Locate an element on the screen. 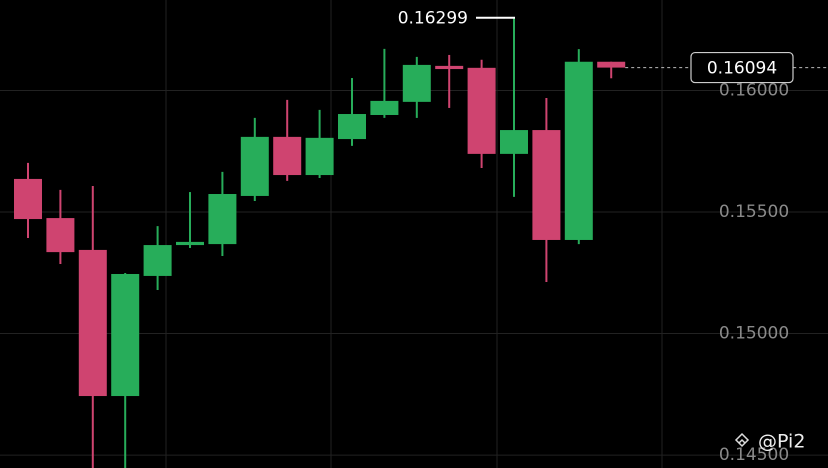 Image resolution: width=828 pixels, height=468 pixels. watermark: @Pi2 is located at coordinates (781, 442).